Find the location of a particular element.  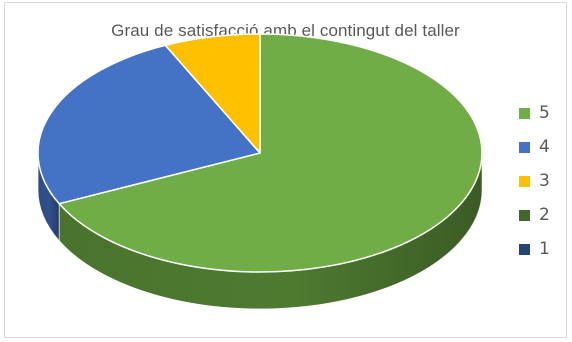

legend-label: 2 is located at coordinates (544, 215).